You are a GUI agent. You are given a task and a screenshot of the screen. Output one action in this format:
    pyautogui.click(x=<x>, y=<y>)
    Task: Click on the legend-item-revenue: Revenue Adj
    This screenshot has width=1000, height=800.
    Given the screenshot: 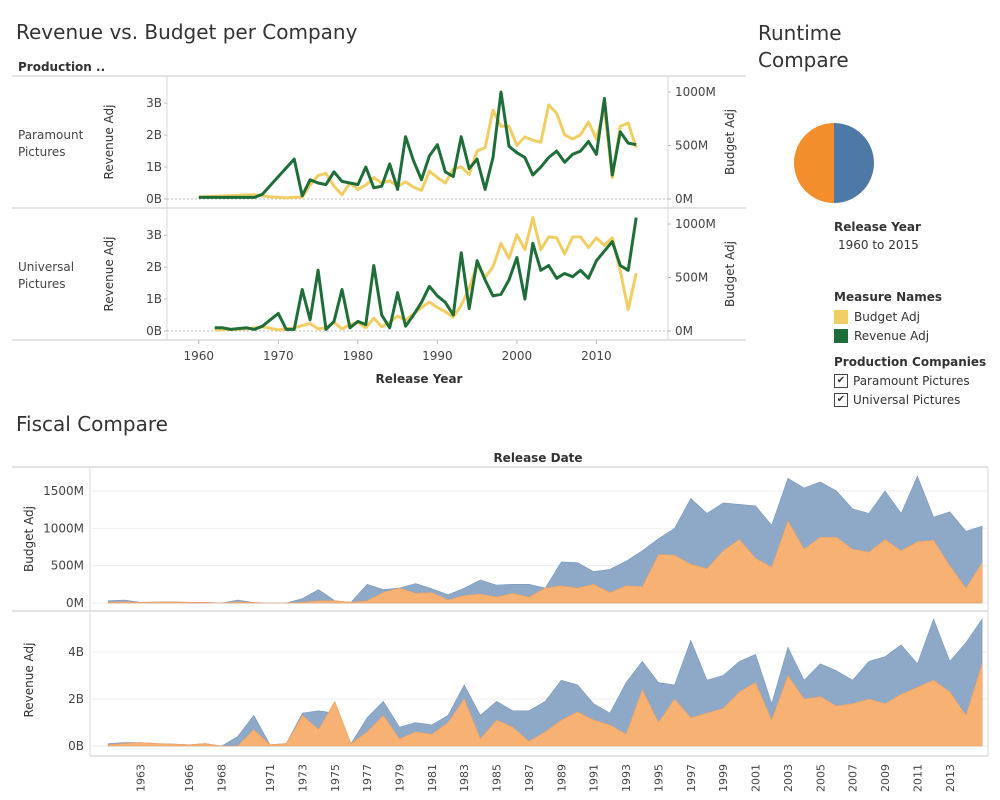 What is the action you would take?
    pyautogui.click(x=888, y=335)
    